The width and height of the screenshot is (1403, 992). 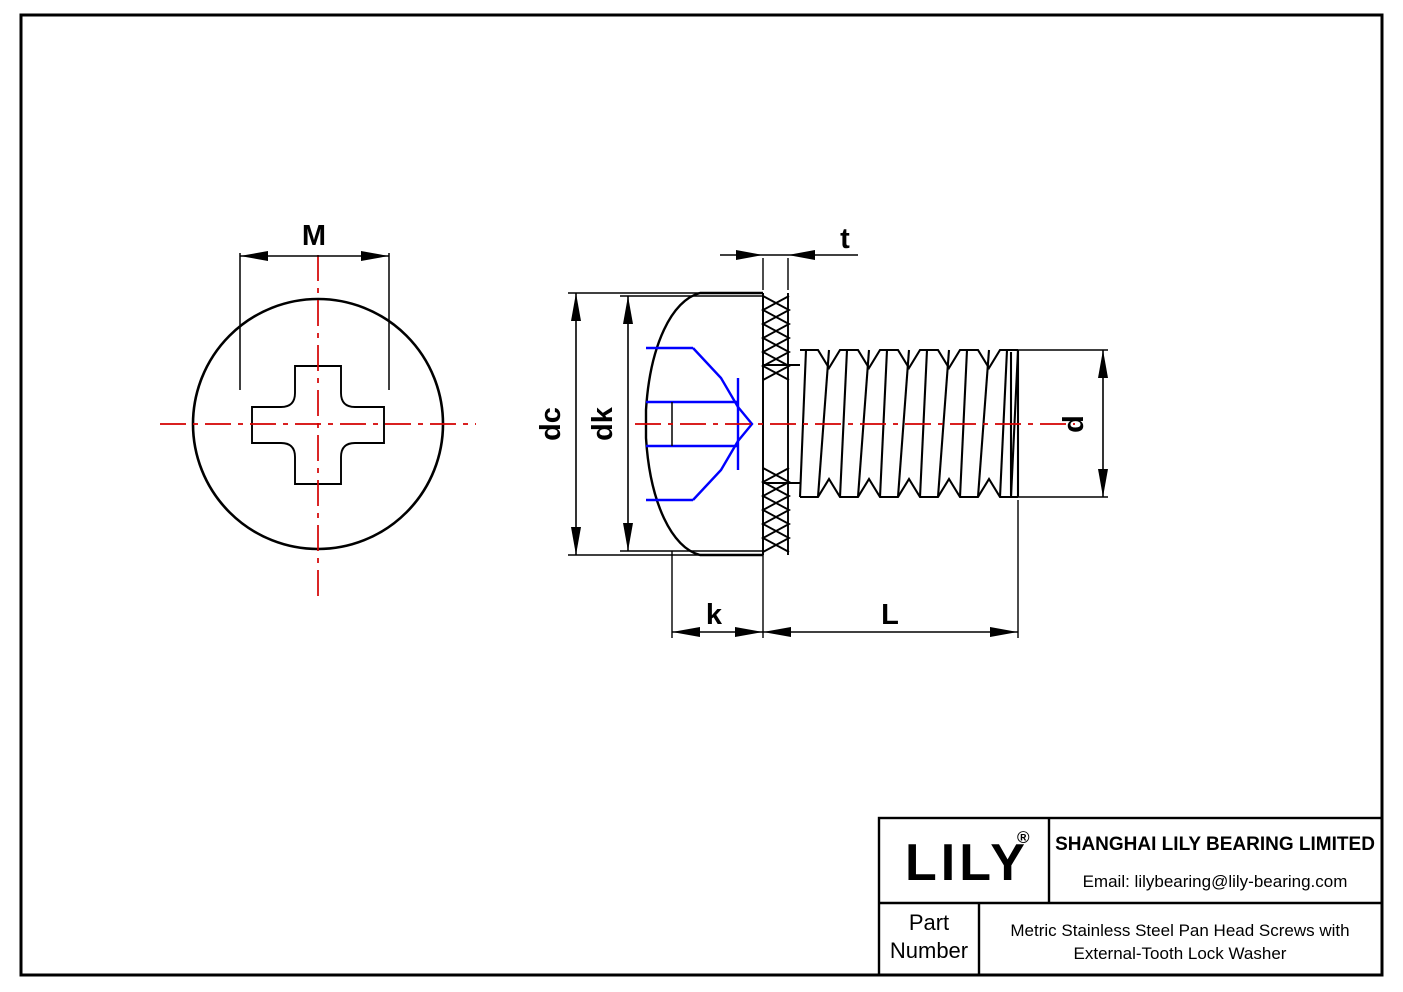 What do you see at coordinates (967, 863) in the screenshot?
I see `lily-logo-text: LILY` at bounding box center [967, 863].